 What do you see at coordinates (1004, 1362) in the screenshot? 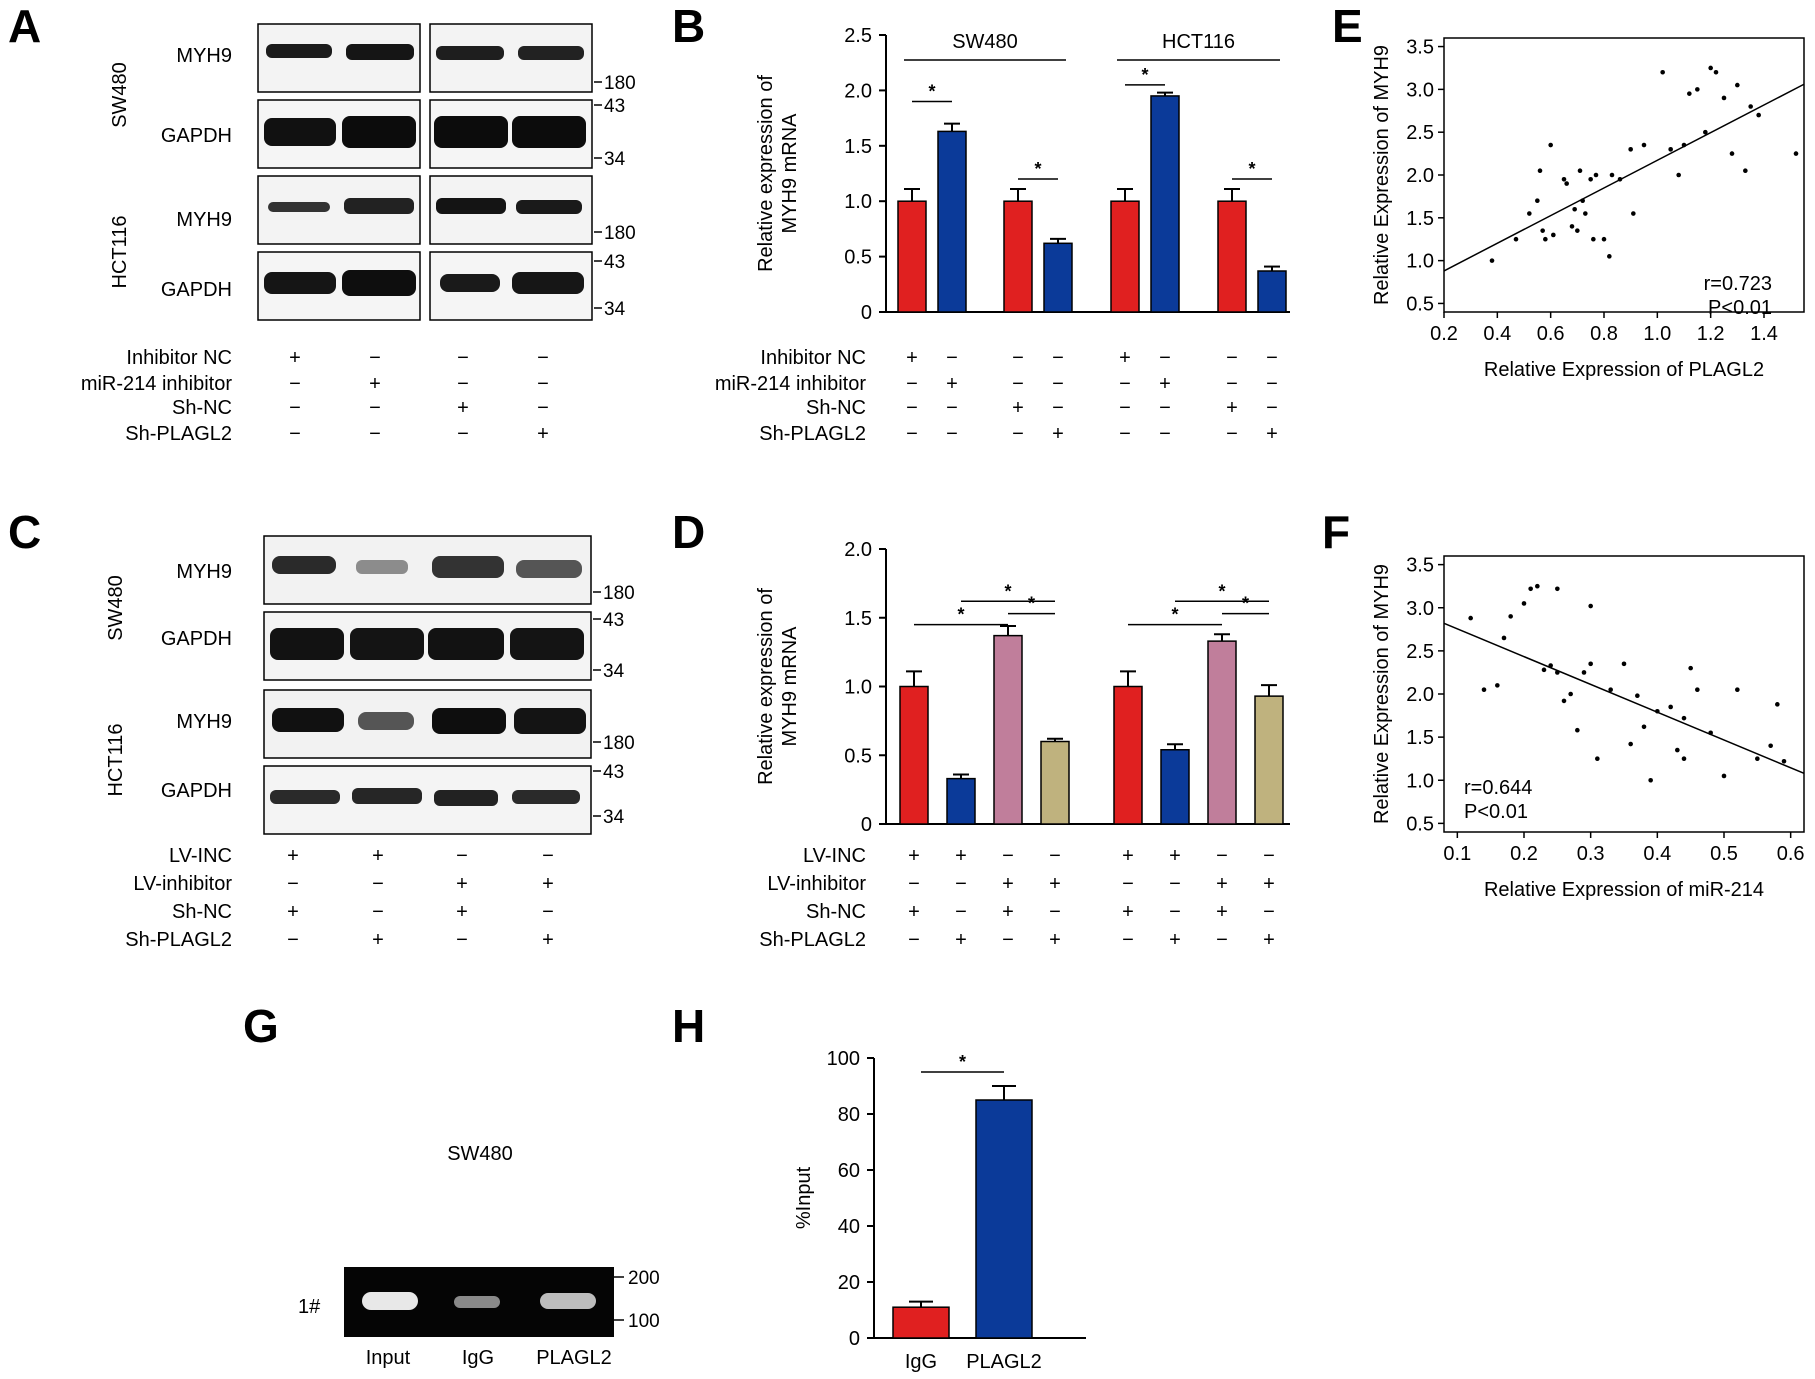
I see `x-tick-label: PLAGL2` at bounding box center [1004, 1362].